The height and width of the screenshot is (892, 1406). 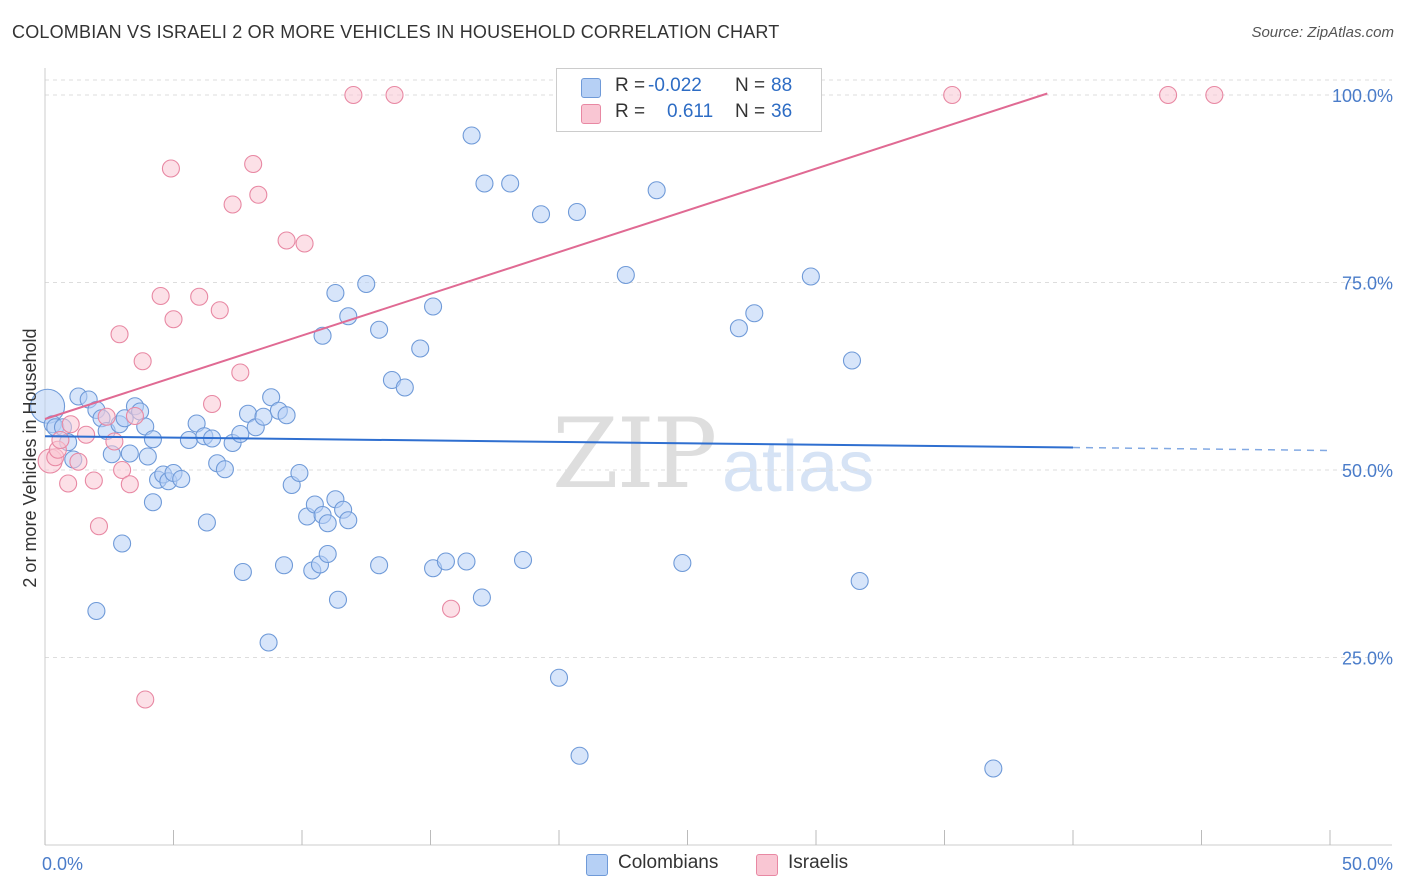 What do you see at coordinates (630, 85) in the screenshot?
I see `legend-r-label: R =` at bounding box center [630, 85].